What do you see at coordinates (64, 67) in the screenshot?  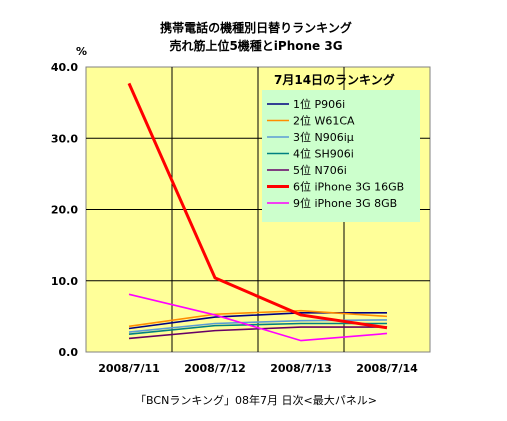 I see `y-tick-label: 40.0` at bounding box center [64, 67].